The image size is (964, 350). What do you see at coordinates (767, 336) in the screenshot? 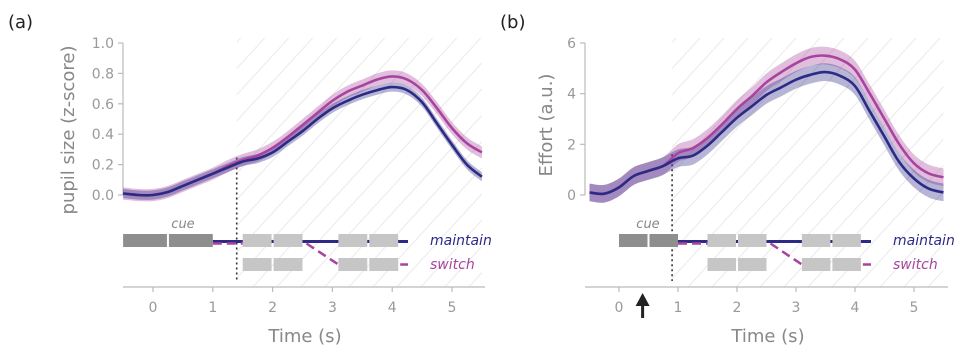
I see `panel-b-x-axis-title: Time (s)` at bounding box center [767, 336].